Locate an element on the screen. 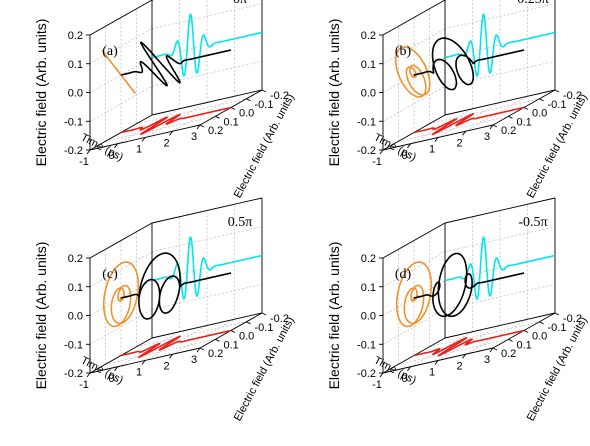 Image resolution: width=590 pixels, height=446 pixels. panel-label: (b) is located at coordinates (403, 51).